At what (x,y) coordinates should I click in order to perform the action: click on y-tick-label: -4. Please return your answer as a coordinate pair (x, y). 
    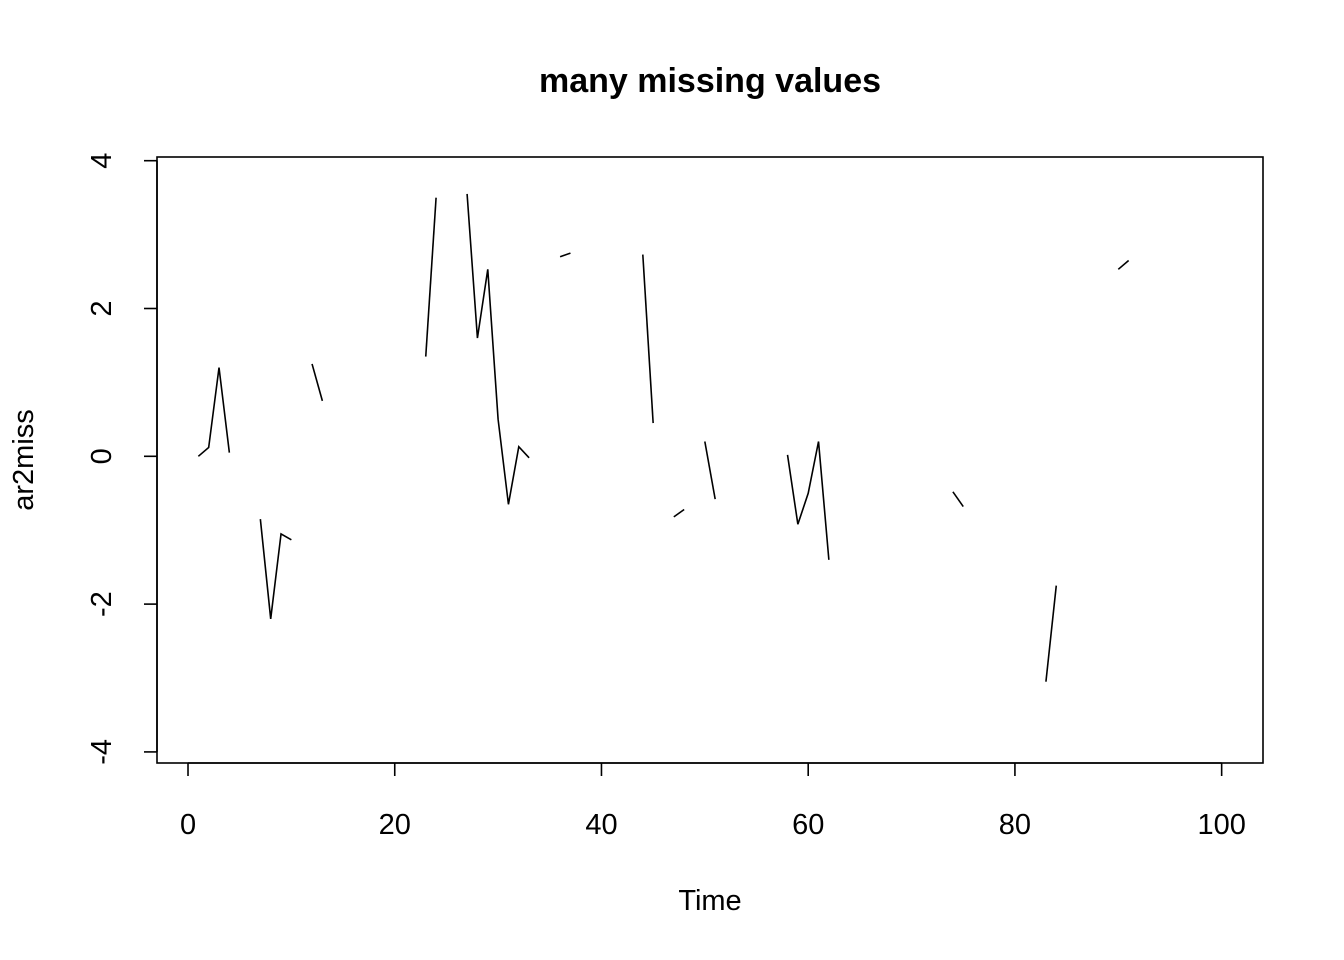
    Looking at the image, I should click on (102, 752).